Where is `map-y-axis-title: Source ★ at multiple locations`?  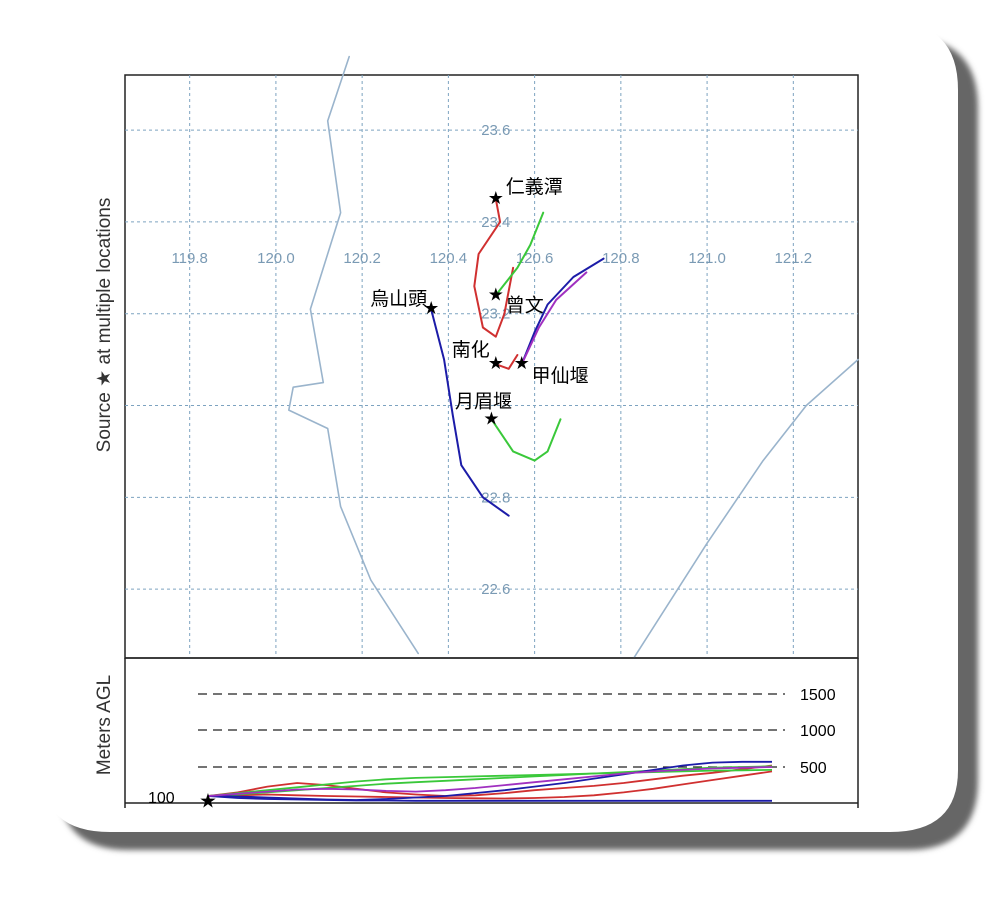 map-y-axis-title: Source ★ at multiple locations is located at coordinates (104, 325).